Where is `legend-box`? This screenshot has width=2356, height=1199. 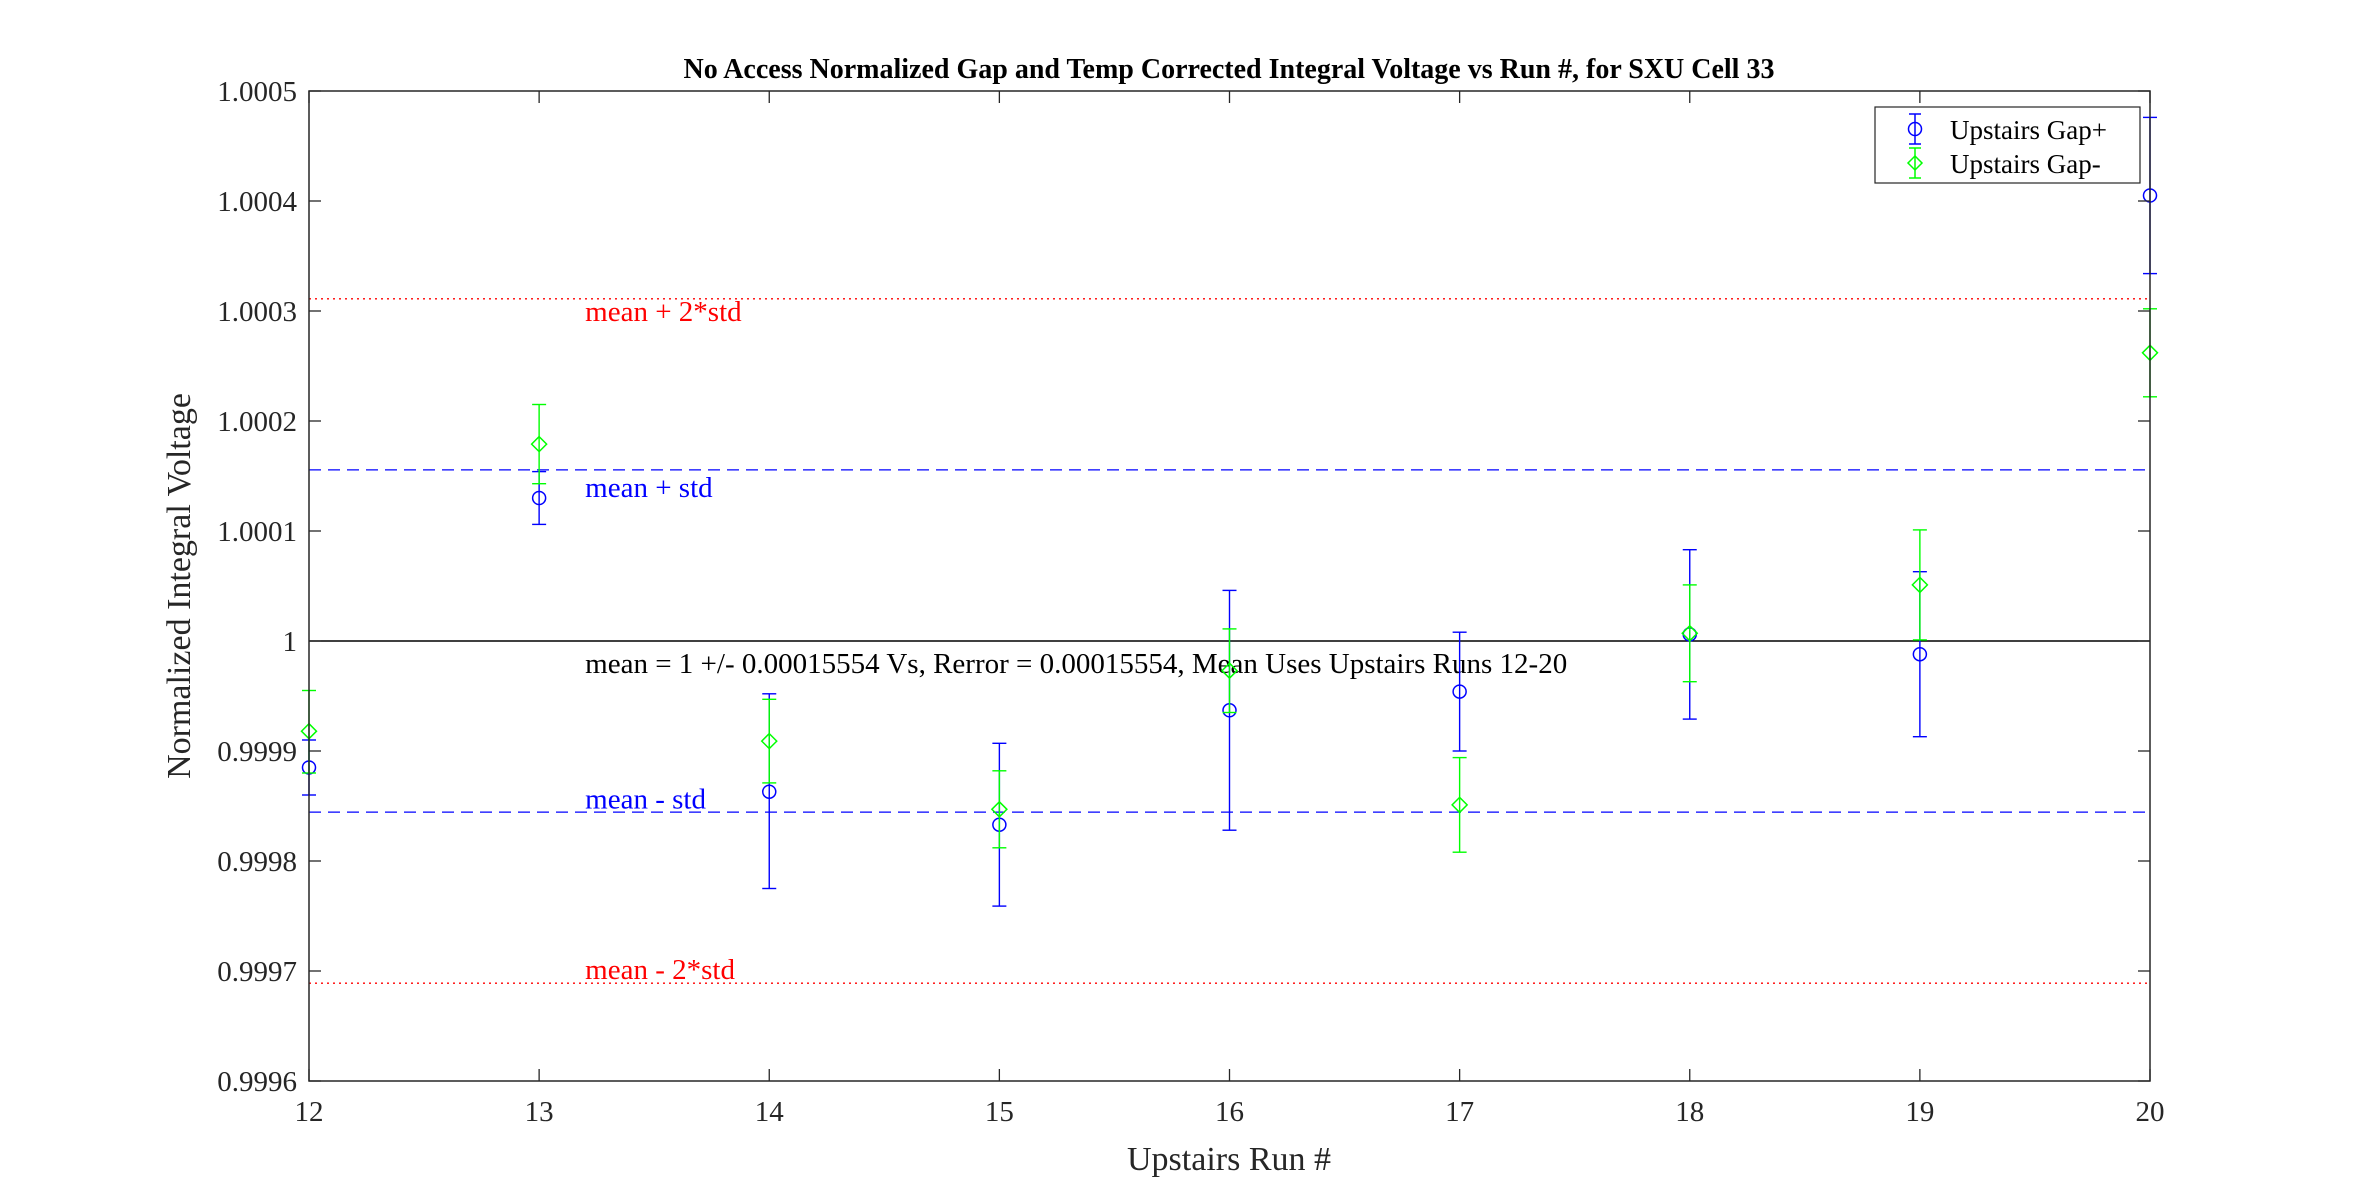
legend-box is located at coordinates (2007, 145).